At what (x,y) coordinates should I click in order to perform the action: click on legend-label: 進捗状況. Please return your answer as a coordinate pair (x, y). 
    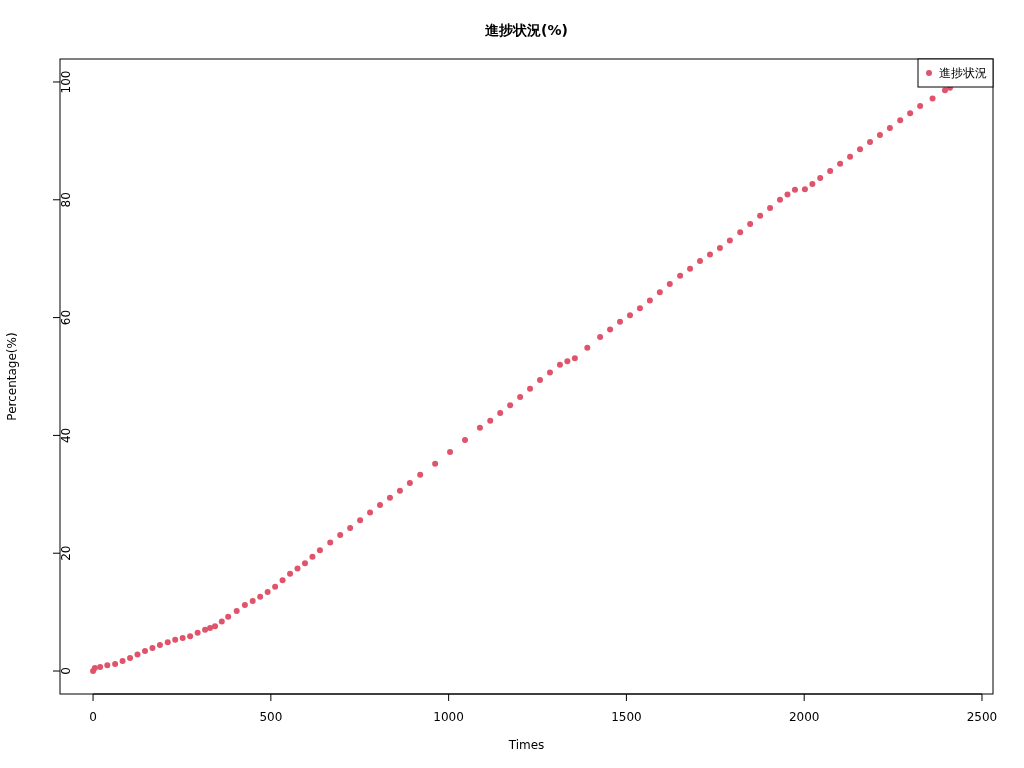
    Looking at the image, I should click on (963, 73).